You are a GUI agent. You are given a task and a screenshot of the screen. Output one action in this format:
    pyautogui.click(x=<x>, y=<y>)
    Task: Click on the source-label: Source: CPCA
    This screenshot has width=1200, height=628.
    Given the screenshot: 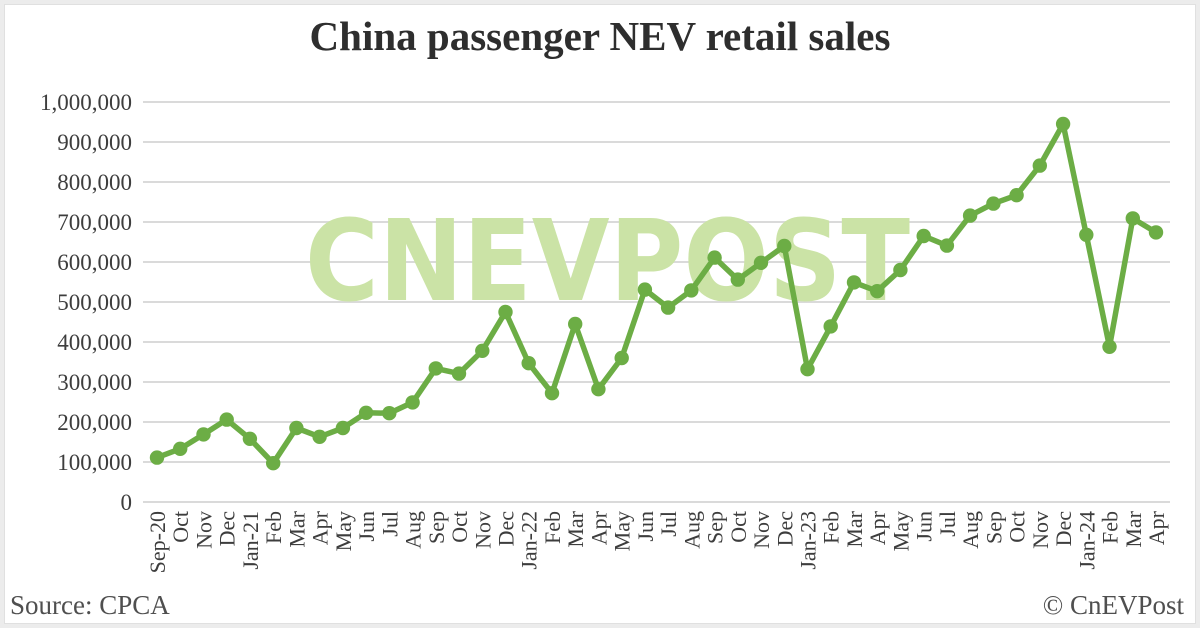 What is the action you would take?
    pyautogui.click(x=90, y=605)
    